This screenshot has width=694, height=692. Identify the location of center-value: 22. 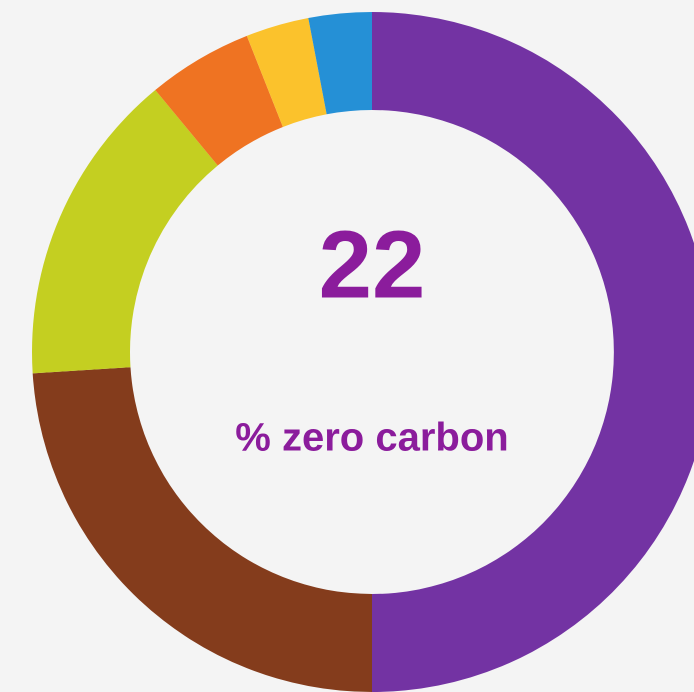
(372, 264).